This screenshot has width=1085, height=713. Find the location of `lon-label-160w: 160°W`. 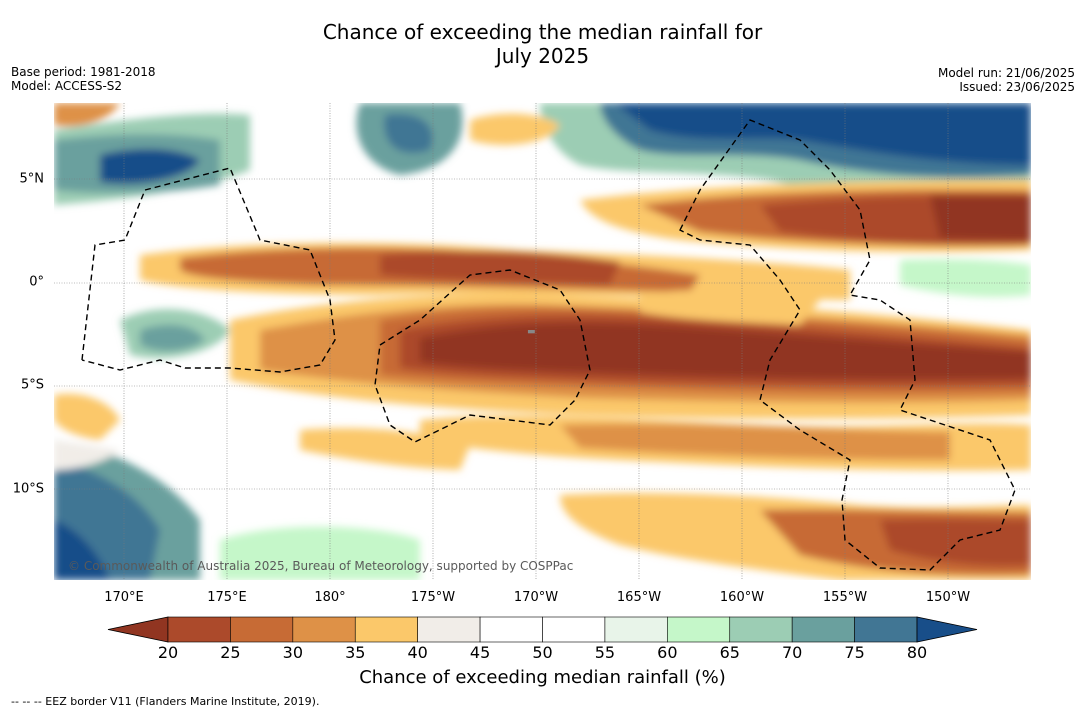

lon-label-160w: 160°W is located at coordinates (742, 597).